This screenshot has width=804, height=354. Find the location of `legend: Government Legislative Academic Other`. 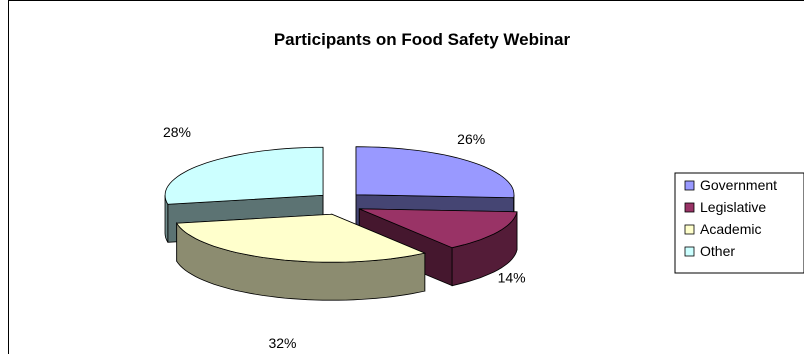

legend: Government Legislative Academic Other is located at coordinates (739, 223).